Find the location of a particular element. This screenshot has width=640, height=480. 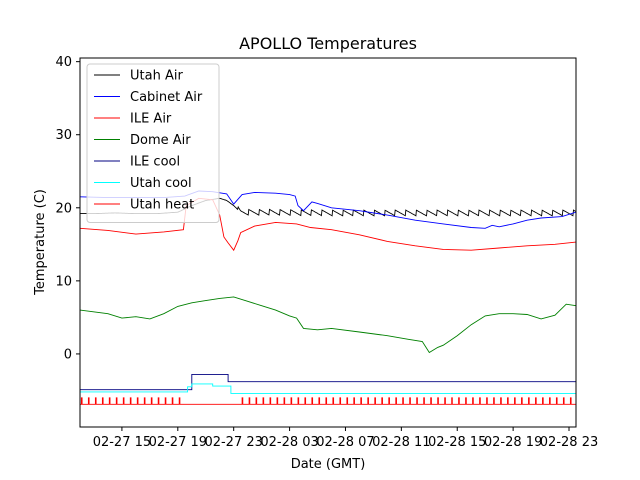

series-line-utah-heat is located at coordinates (328, 401).